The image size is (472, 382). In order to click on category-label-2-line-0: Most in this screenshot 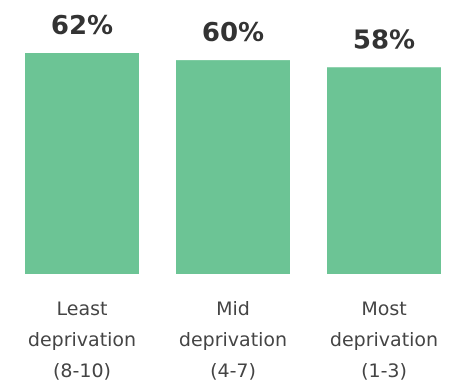, I will do `click(383, 309)`.